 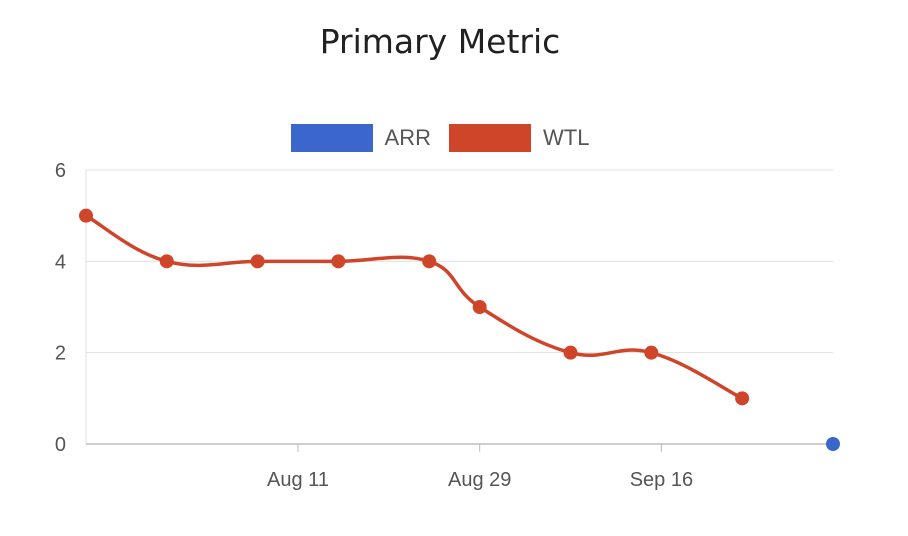 What do you see at coordinates (60, 171) in the screenshot?
I see `y-tick-label-6: 6` at bounding box center [60, 171].